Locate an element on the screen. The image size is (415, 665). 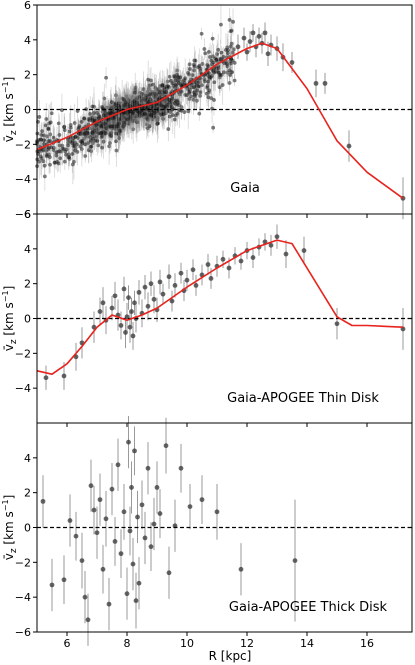
x-tick-label: 12 is located at coordinates (247, 643).